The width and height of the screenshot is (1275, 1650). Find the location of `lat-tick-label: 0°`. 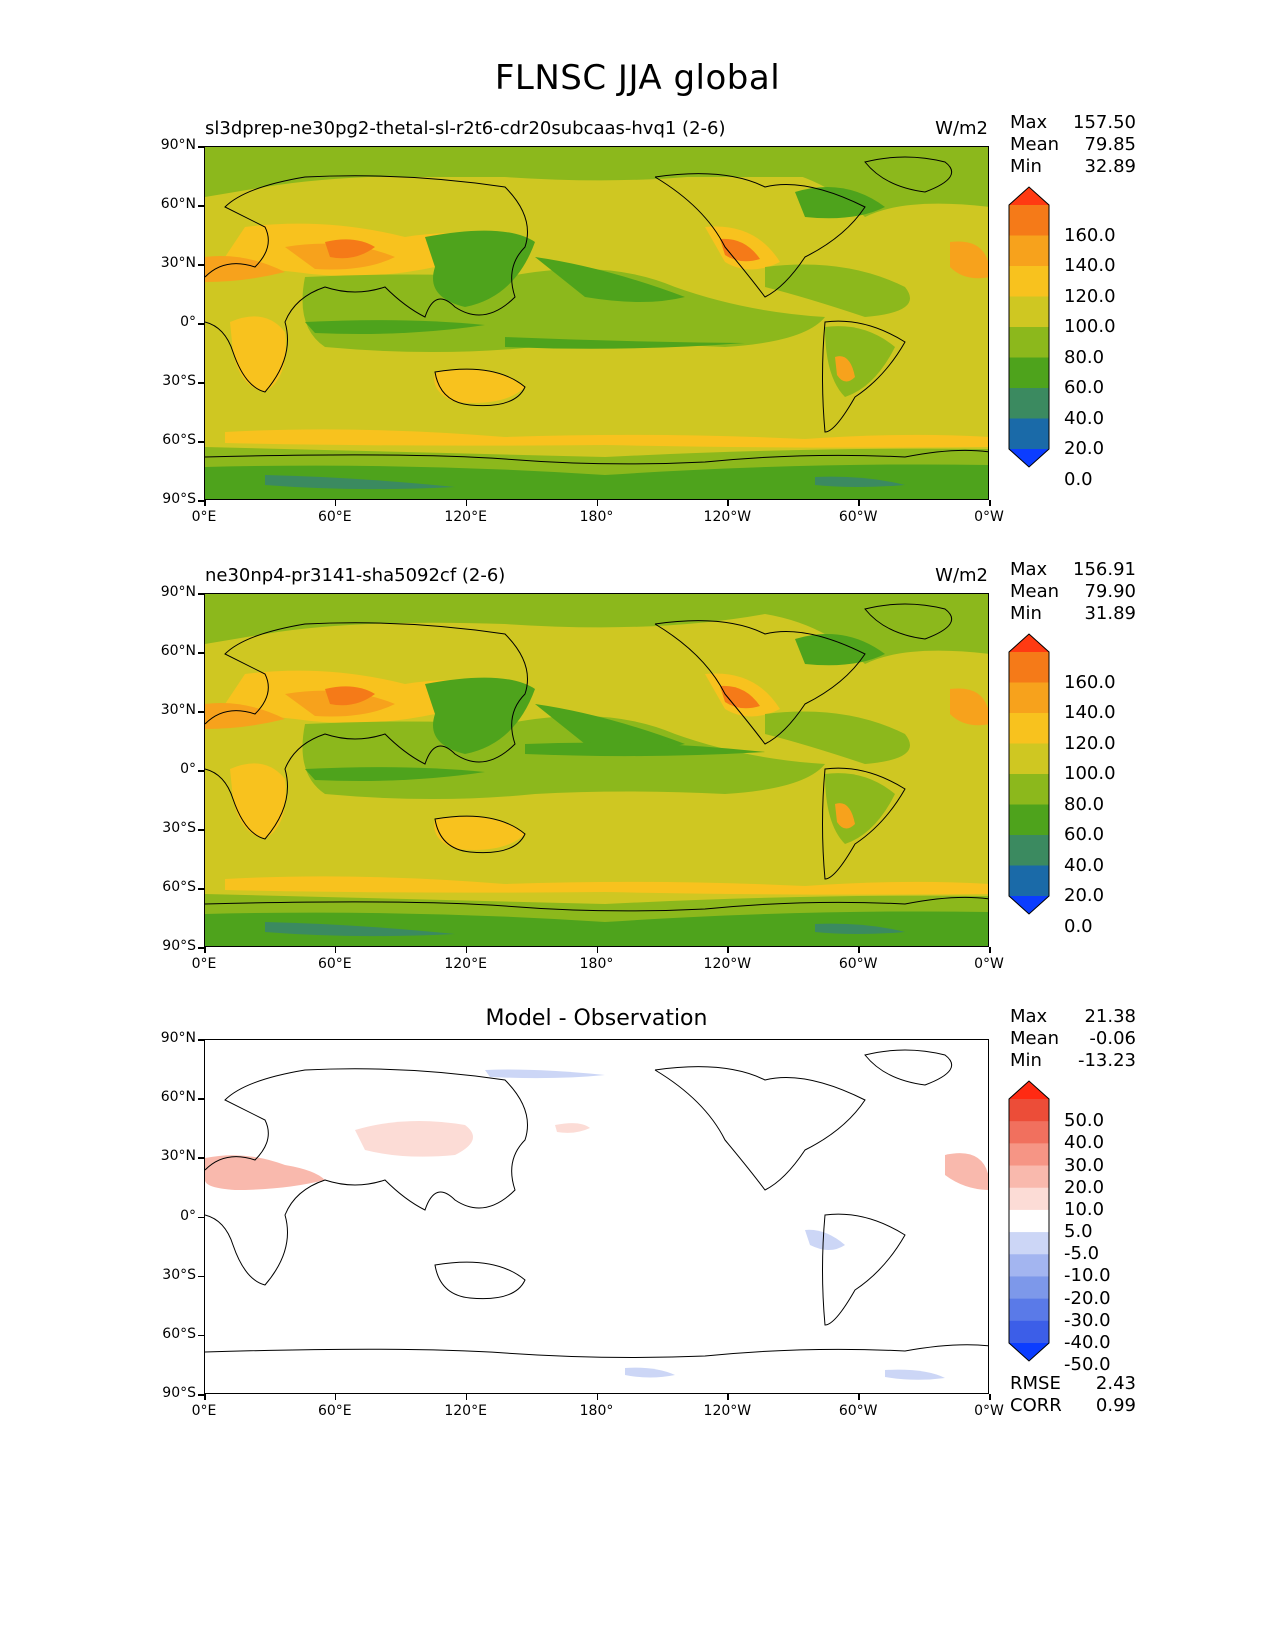

lat-tick-label: 0° is located at coordinates (188, 1215).